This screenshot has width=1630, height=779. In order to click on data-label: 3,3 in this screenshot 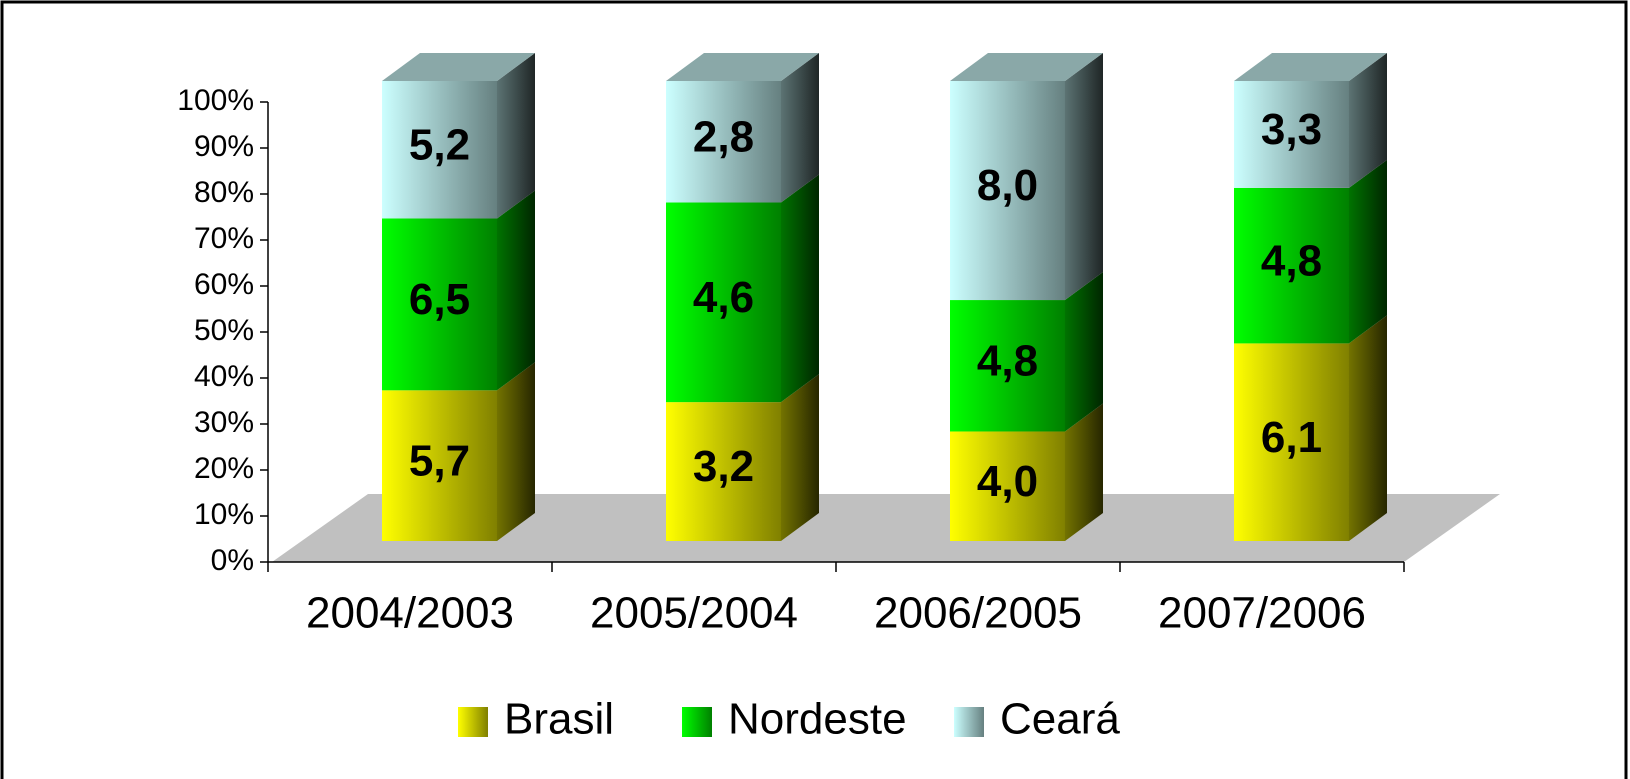, I will do `click(1291, 129)`.